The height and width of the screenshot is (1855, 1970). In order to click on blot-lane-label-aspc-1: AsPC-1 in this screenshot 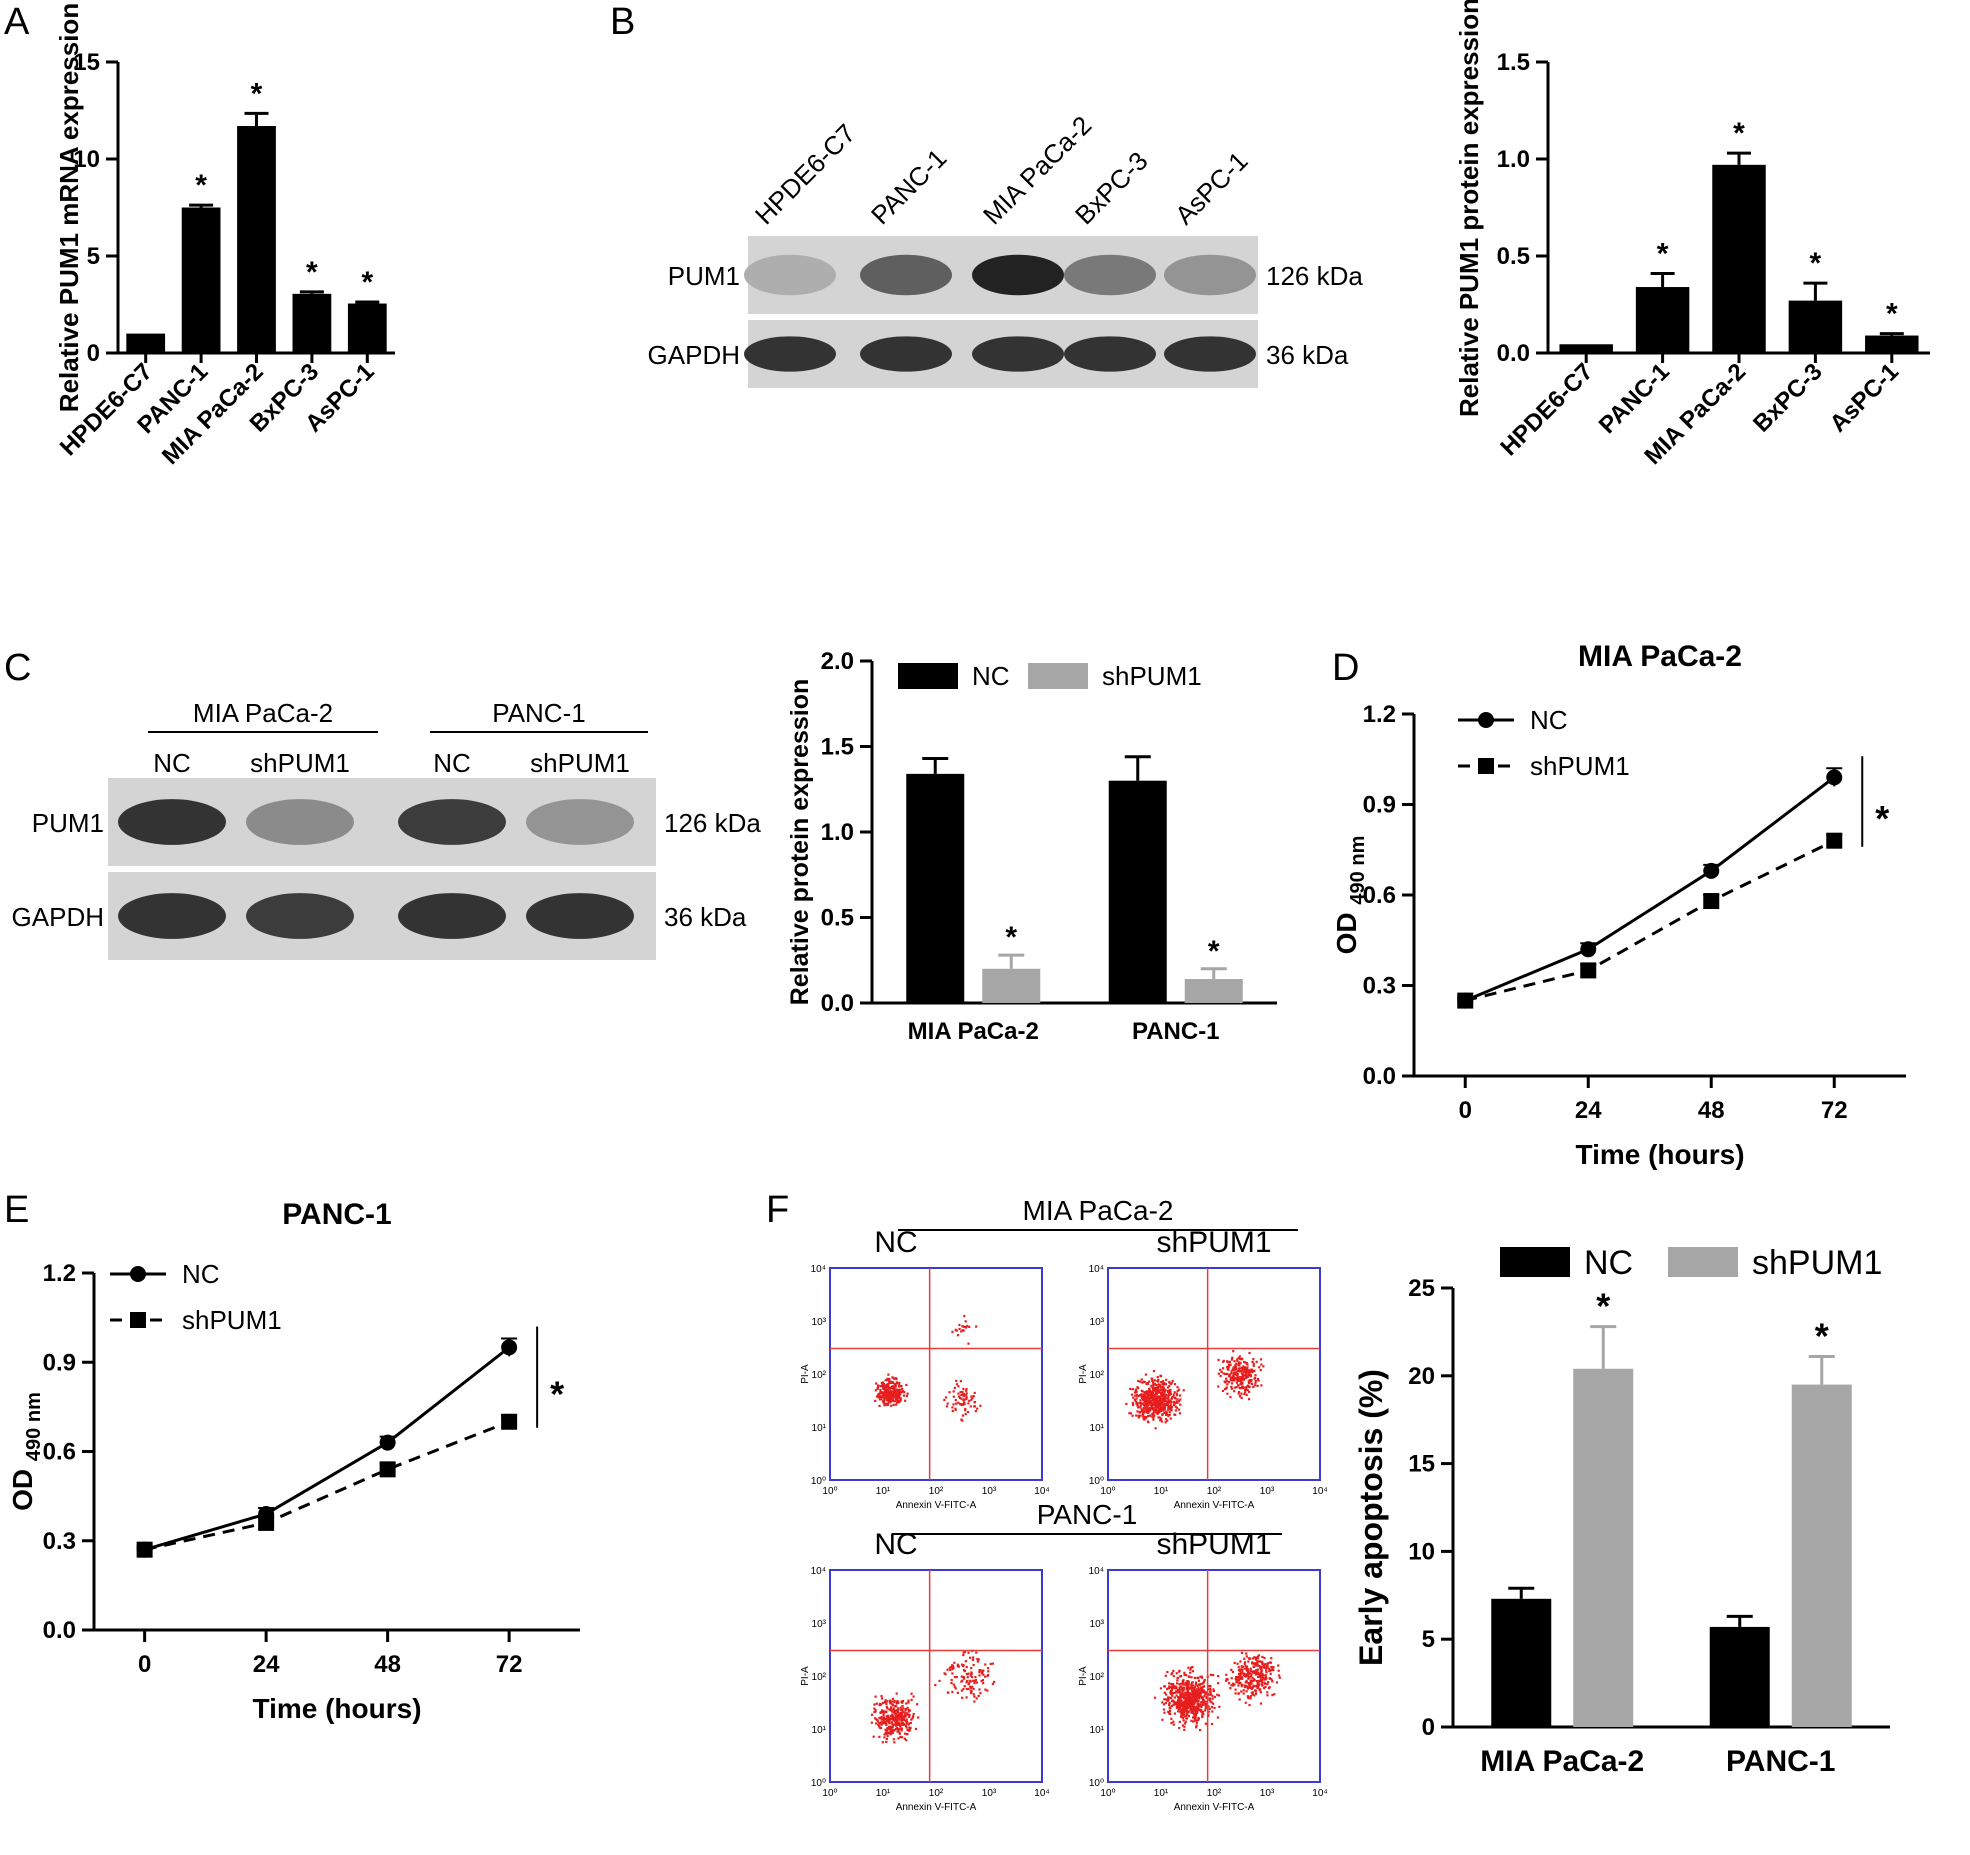, I will do `click(1211, 188)`.